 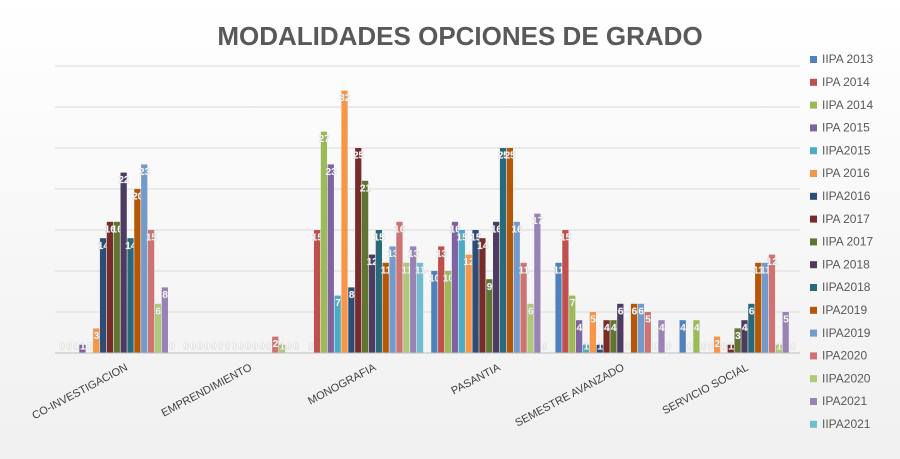 I want to click on legend-label: IIPA2019, so click(x=846, y=333).